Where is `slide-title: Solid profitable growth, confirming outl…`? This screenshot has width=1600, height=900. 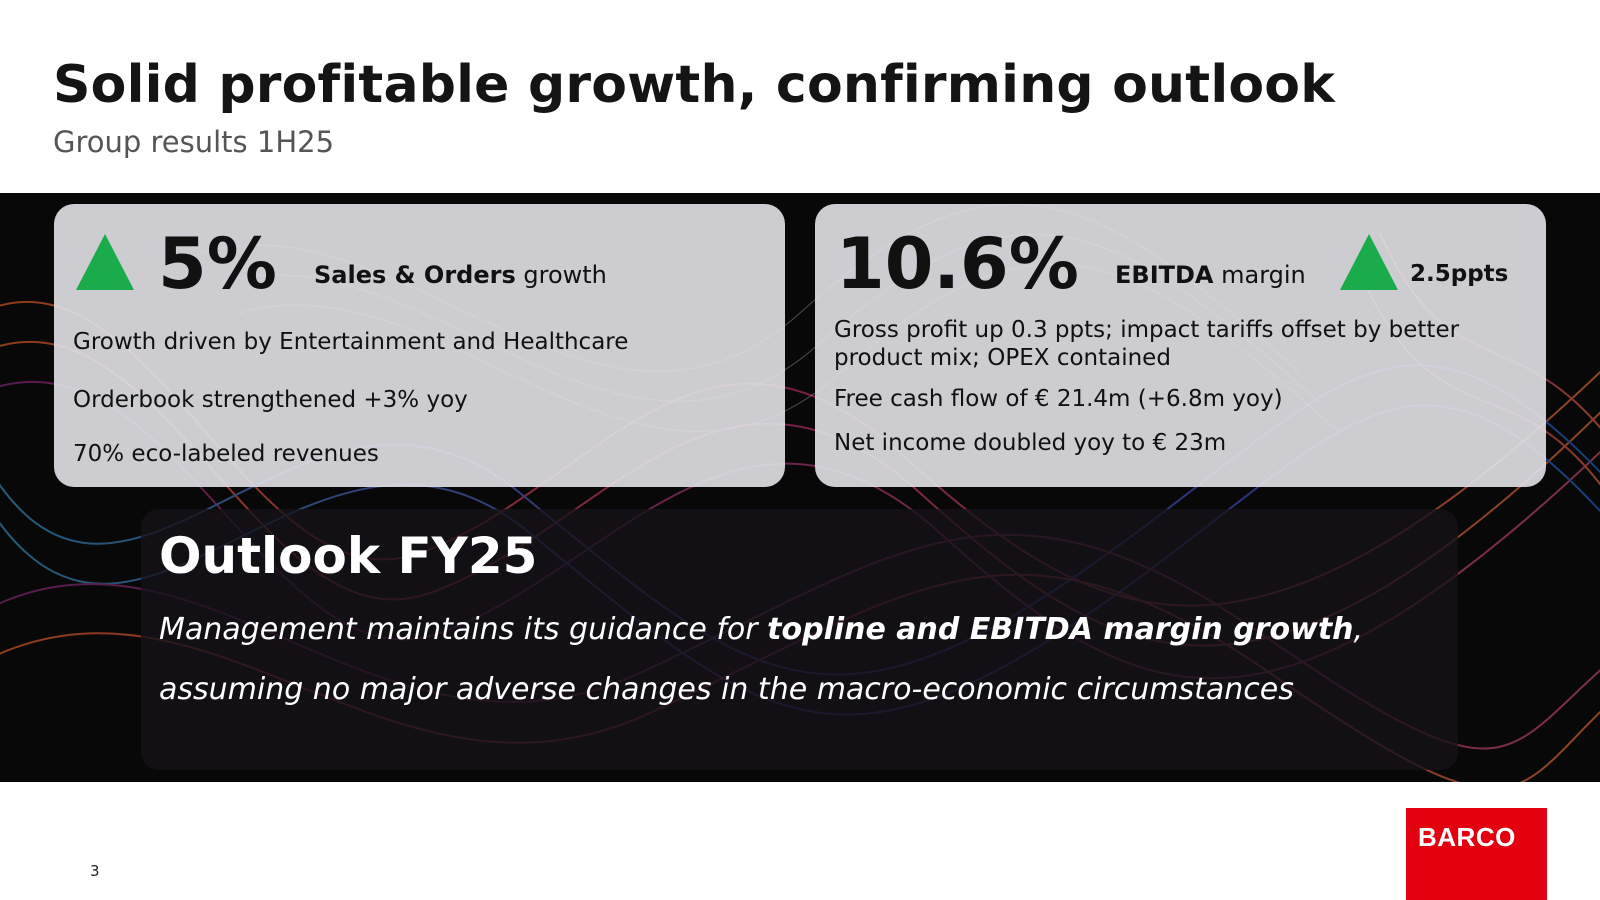 slide-title: Solid profitable growth, confirming outl… is located at coordinates (694, 85).